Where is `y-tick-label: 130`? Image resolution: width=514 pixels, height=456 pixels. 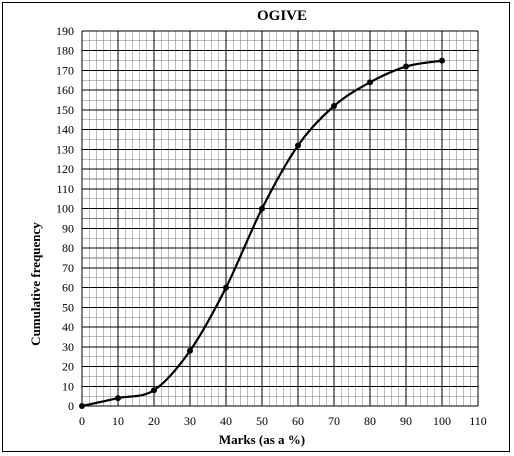 y-tick-label: 130 is located at coordinates (65, 149).